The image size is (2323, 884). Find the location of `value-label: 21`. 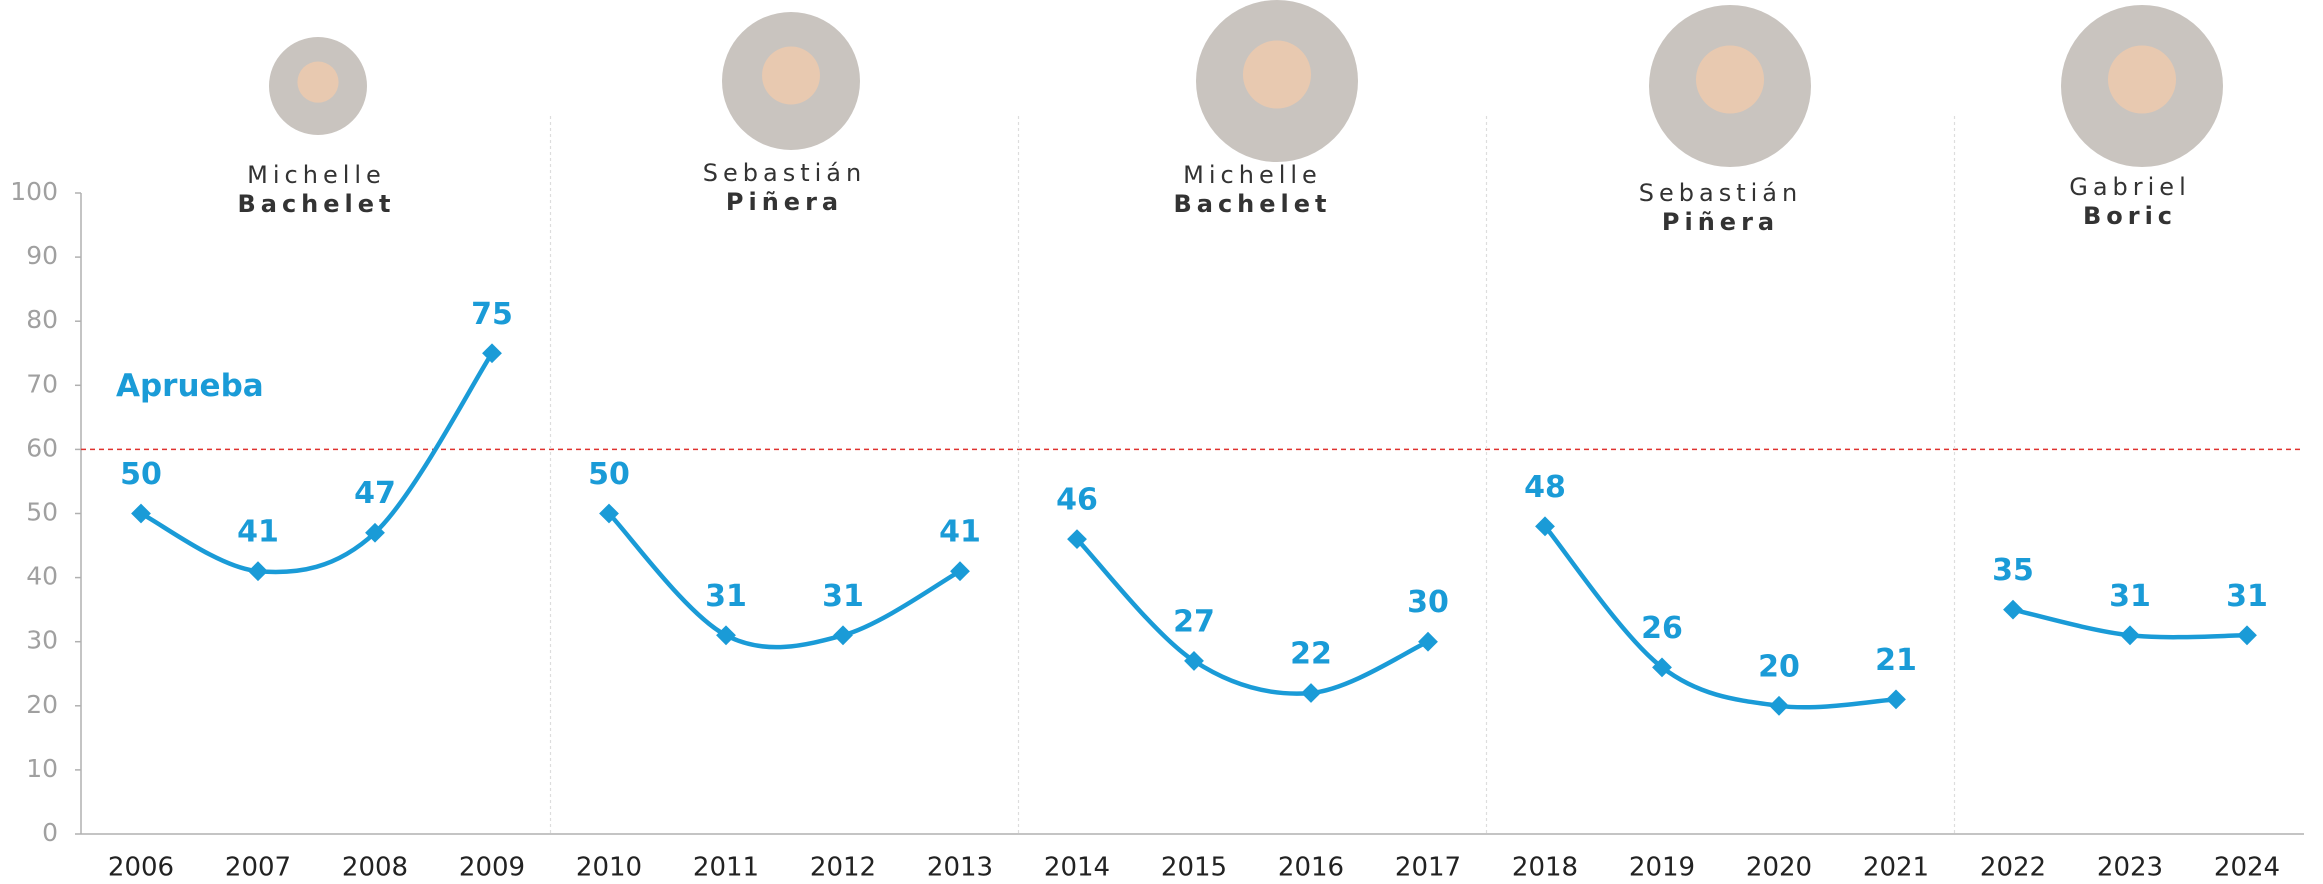

value-label: 21 is located at coordinates (1896, 660).